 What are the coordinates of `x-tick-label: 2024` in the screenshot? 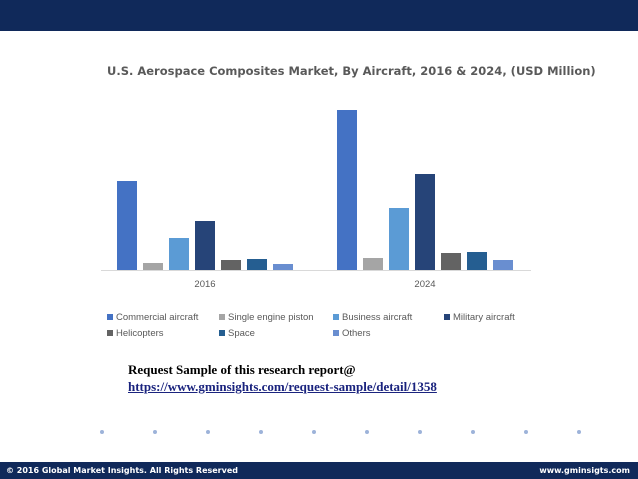 It's located at (424, 284).